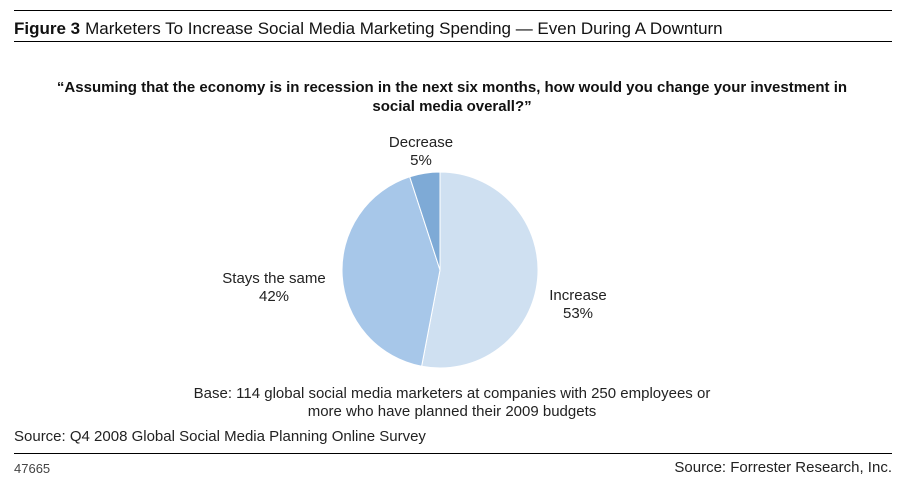  What do you see at coordinates (783, 467) in the screenshot?
I see `footer-source: Source: Forrester Research, Inc.` at bounding box center [783, 467].